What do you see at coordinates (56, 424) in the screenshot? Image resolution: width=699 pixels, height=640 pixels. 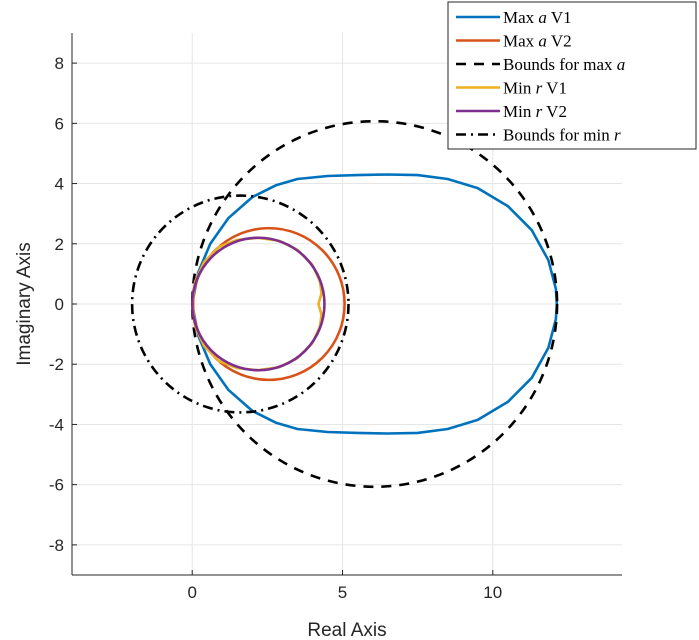 I see `y-tick-label: -4` at bounding box center [56, 424].